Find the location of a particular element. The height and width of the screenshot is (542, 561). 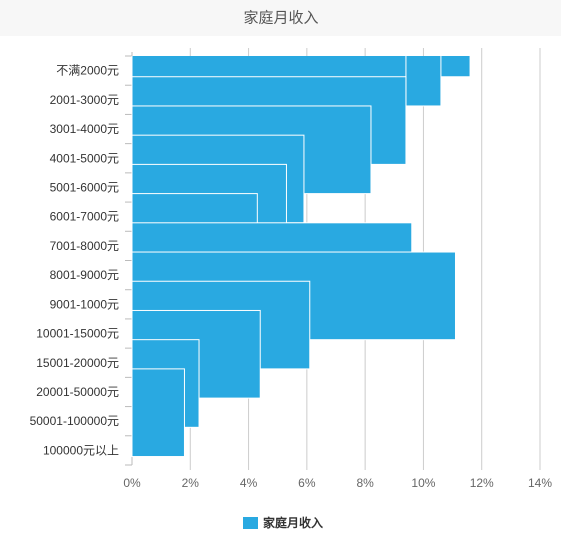

bar is located at coordinates (158, 413).